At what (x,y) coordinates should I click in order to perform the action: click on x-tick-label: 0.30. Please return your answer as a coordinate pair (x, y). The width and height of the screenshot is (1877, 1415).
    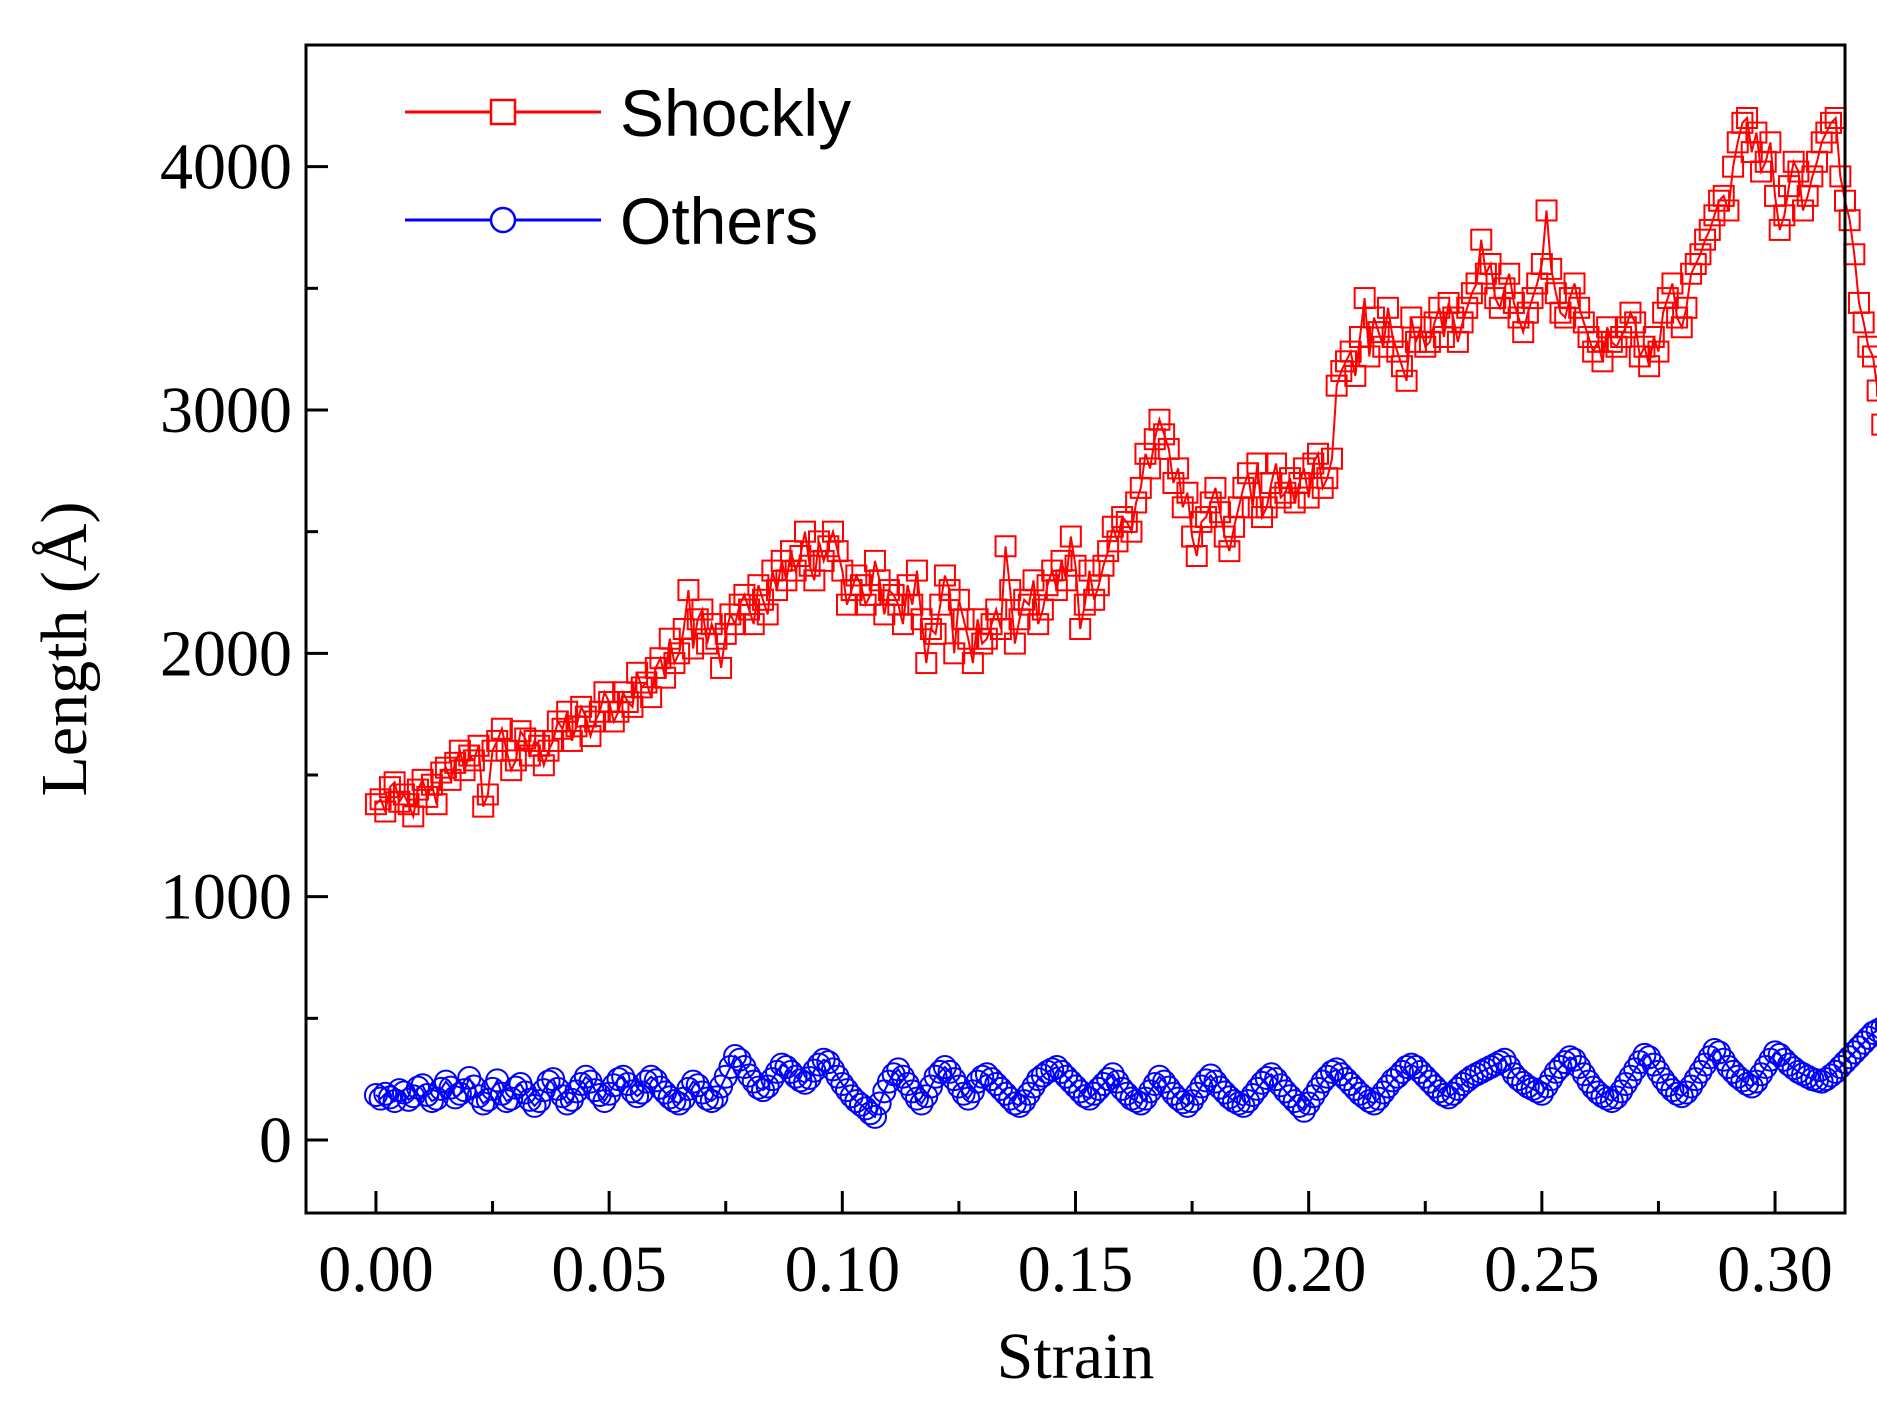
    Looking at the image, I should click on (1775, 1269).